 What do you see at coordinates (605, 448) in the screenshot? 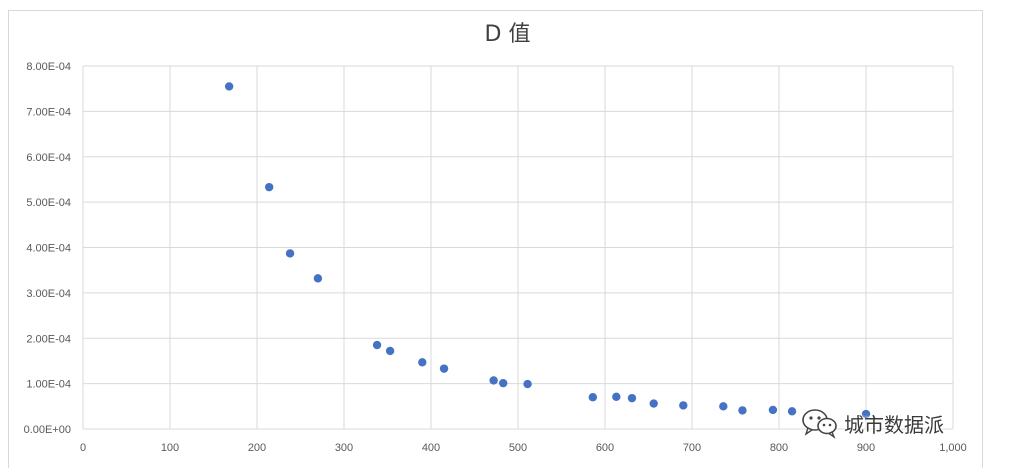
I see `x-tick-label: 600` at bounding box center [605, 448].